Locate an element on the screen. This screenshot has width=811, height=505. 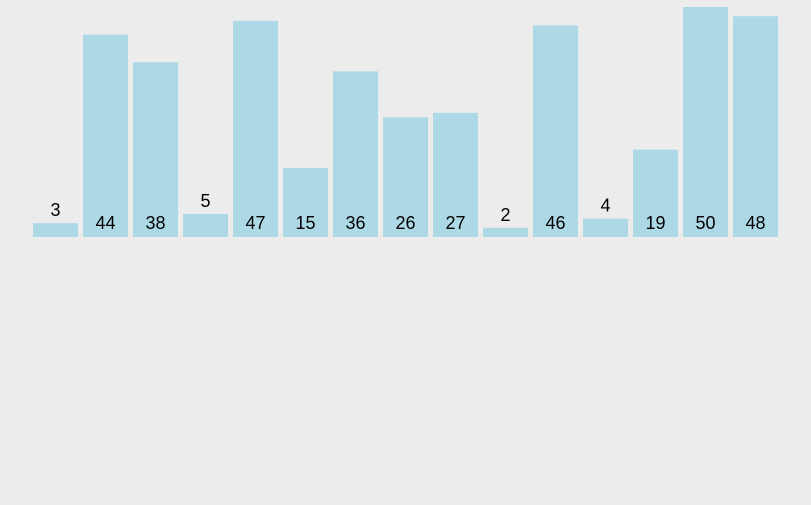
bar-value-label: 50 is located at coordinates (705, 223).